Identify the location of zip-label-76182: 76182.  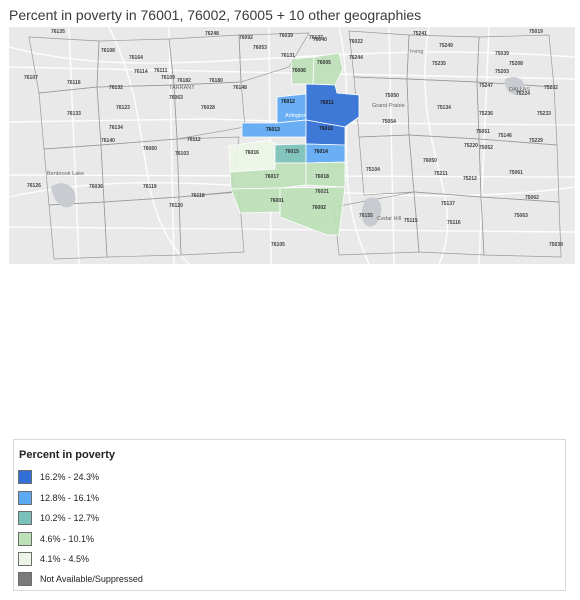
(184, 81).